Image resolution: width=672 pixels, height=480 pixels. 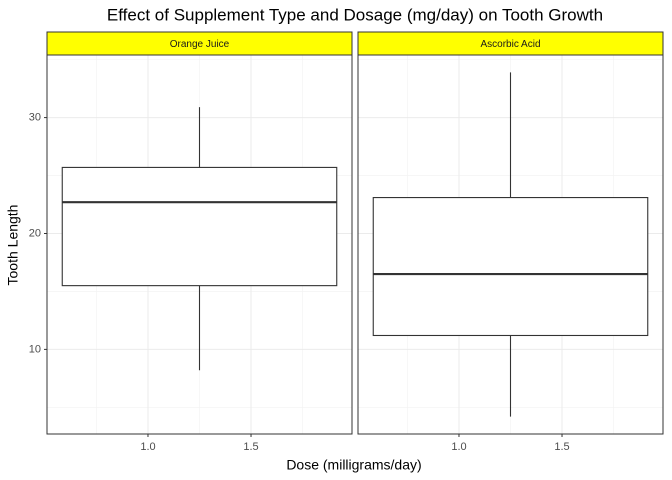 I want to click on facet-label: Orange Juice, so click(x=200, y=44).